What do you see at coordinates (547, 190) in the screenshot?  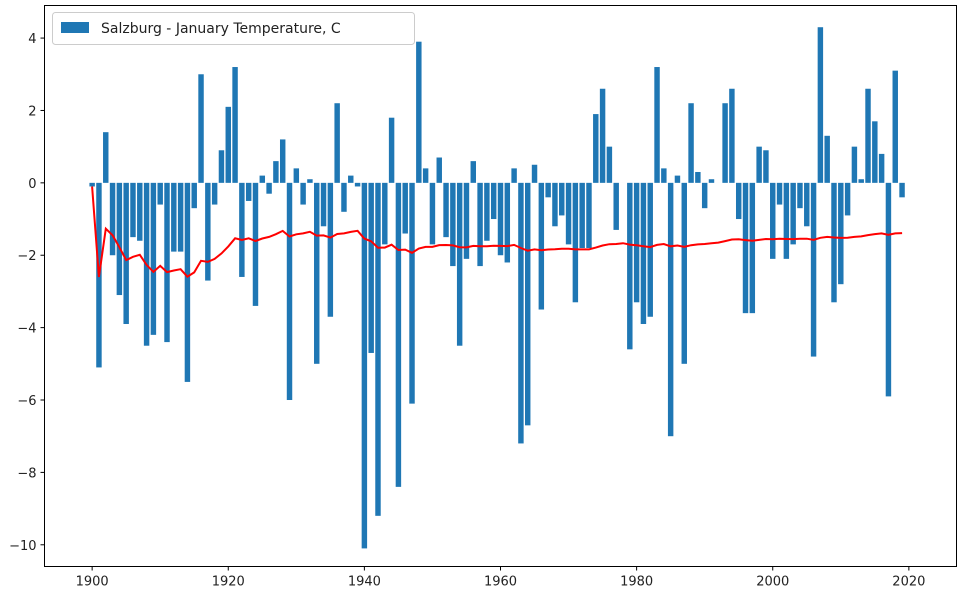 I see `bar-1967` at bounding box center [547, 190].